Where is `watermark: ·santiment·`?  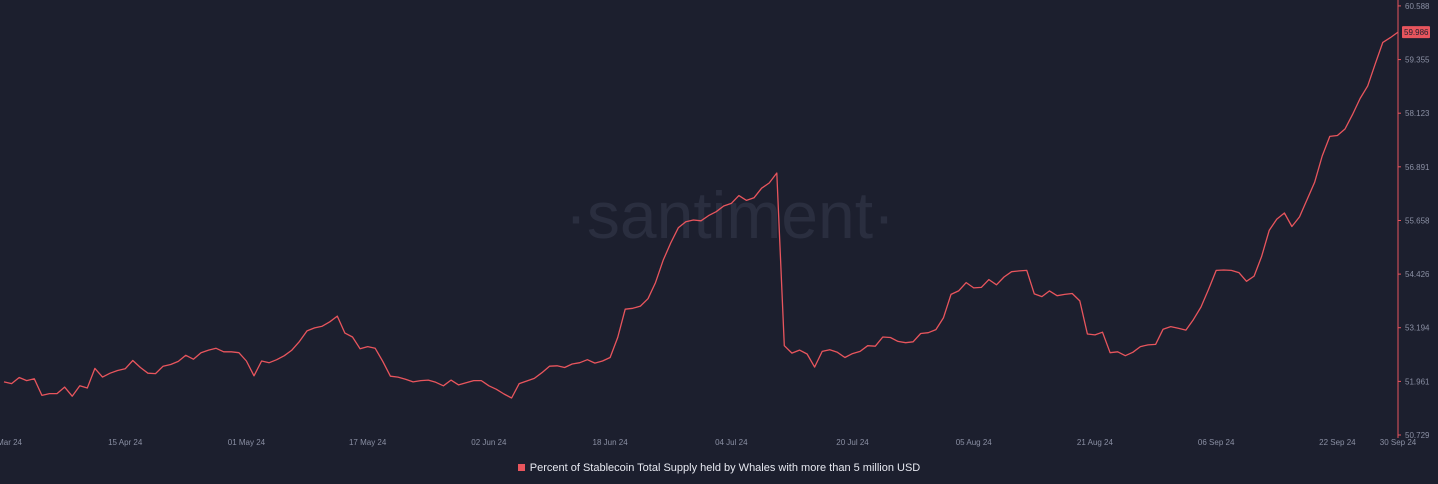
watermark: ·santiment· is located at coordinates (730, 215).